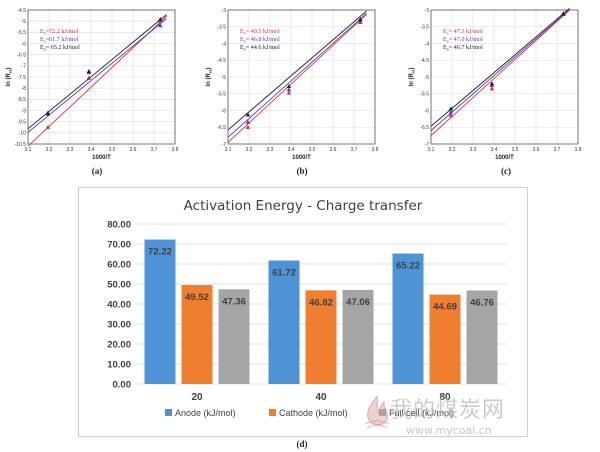 This screenshot has width=600, height=452. Describe the element at coordinates (122, 385) in the screenshot. I see `y-tick-label: 0.00` at that location.